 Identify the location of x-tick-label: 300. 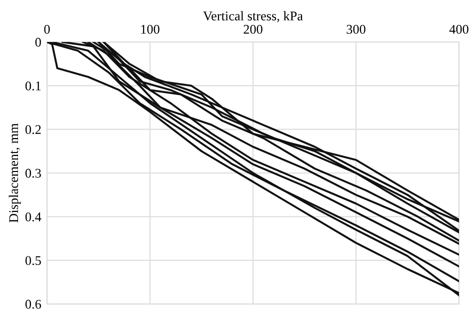
(356, 29).